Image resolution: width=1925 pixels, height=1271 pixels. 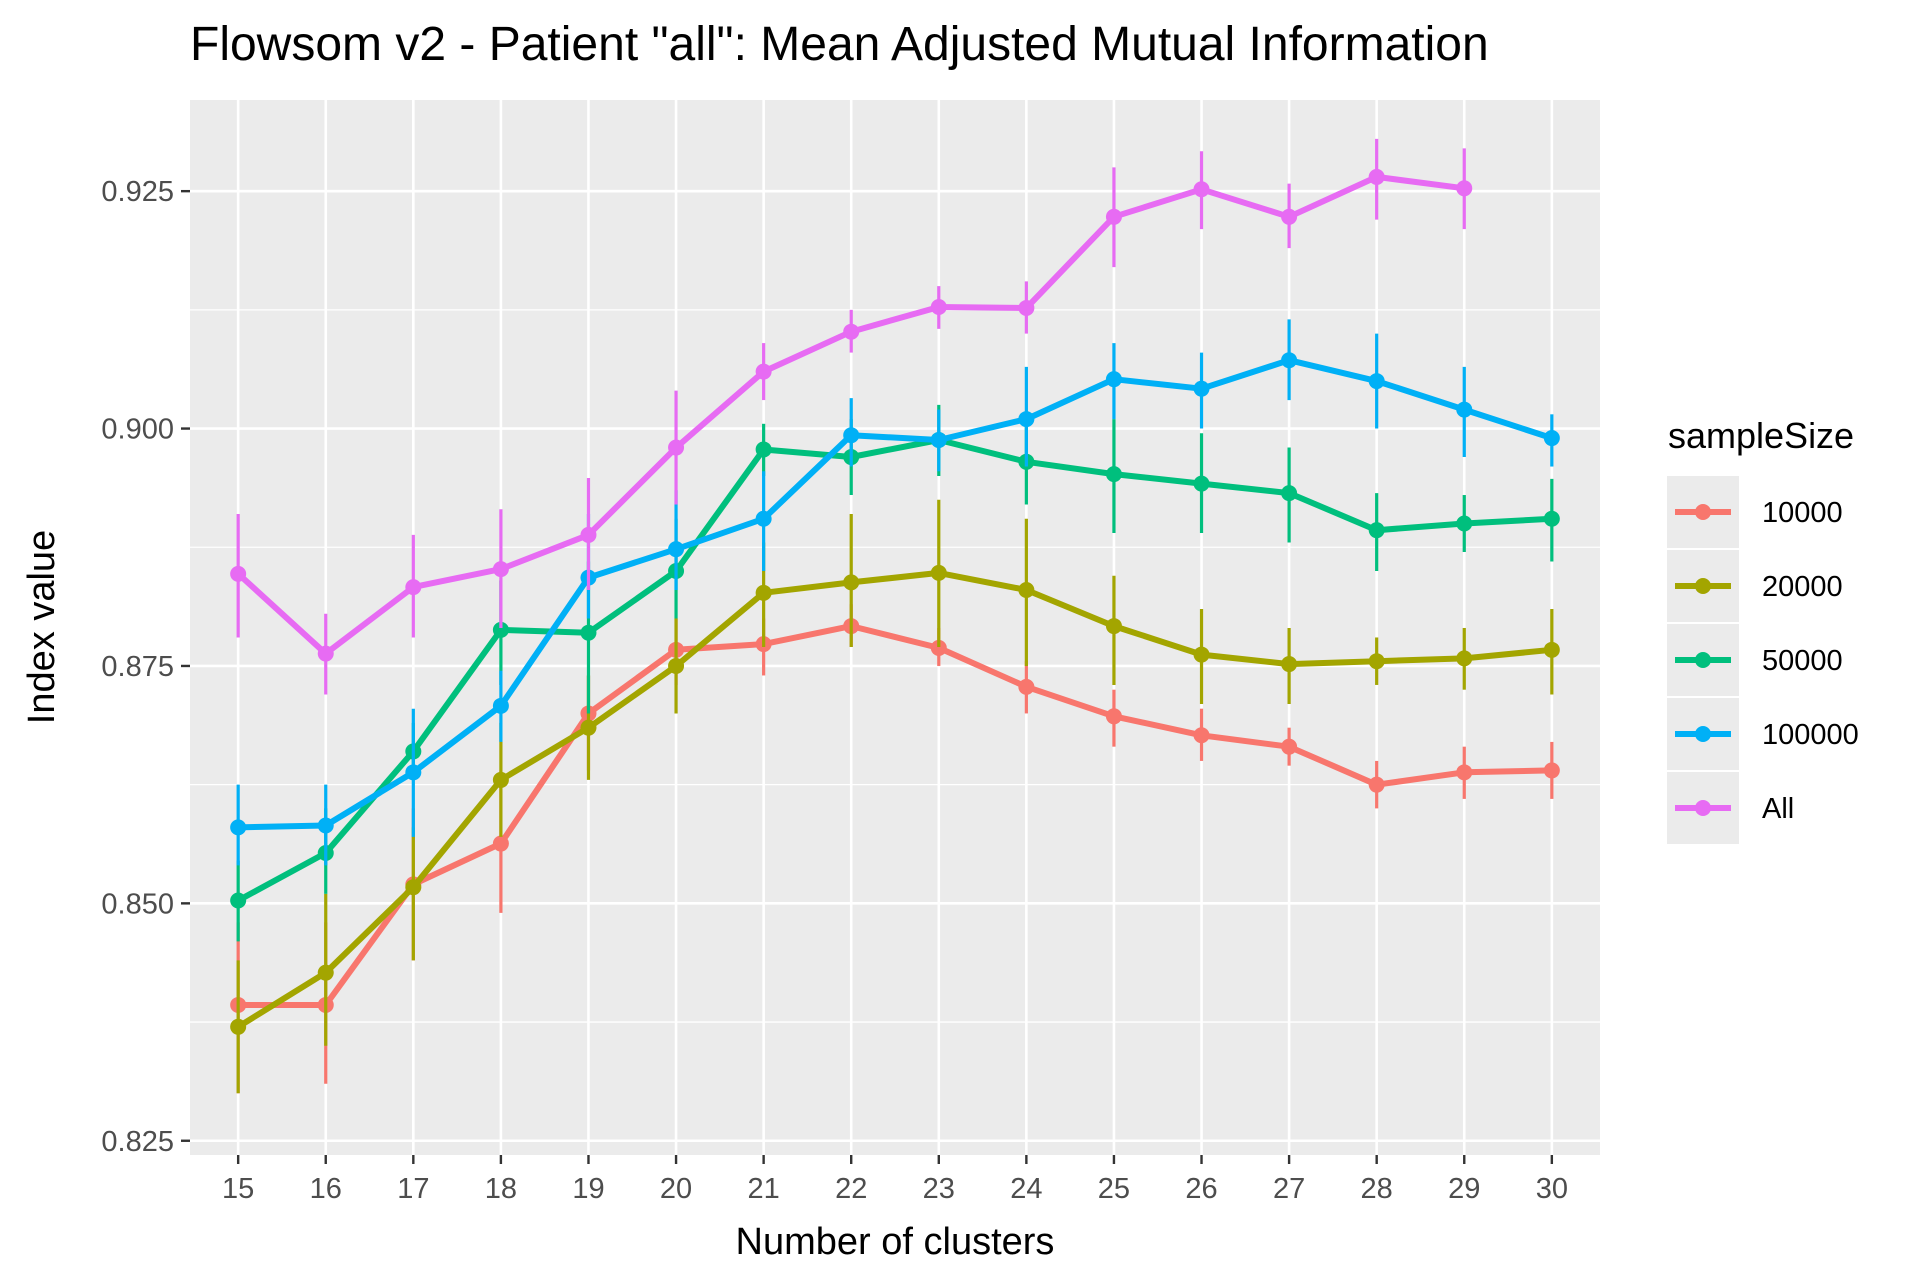 What do you see at coordinates (764, 1189) in the screenshot?
I see `x-tick-label: 21` at bounding box center [764, 1189].